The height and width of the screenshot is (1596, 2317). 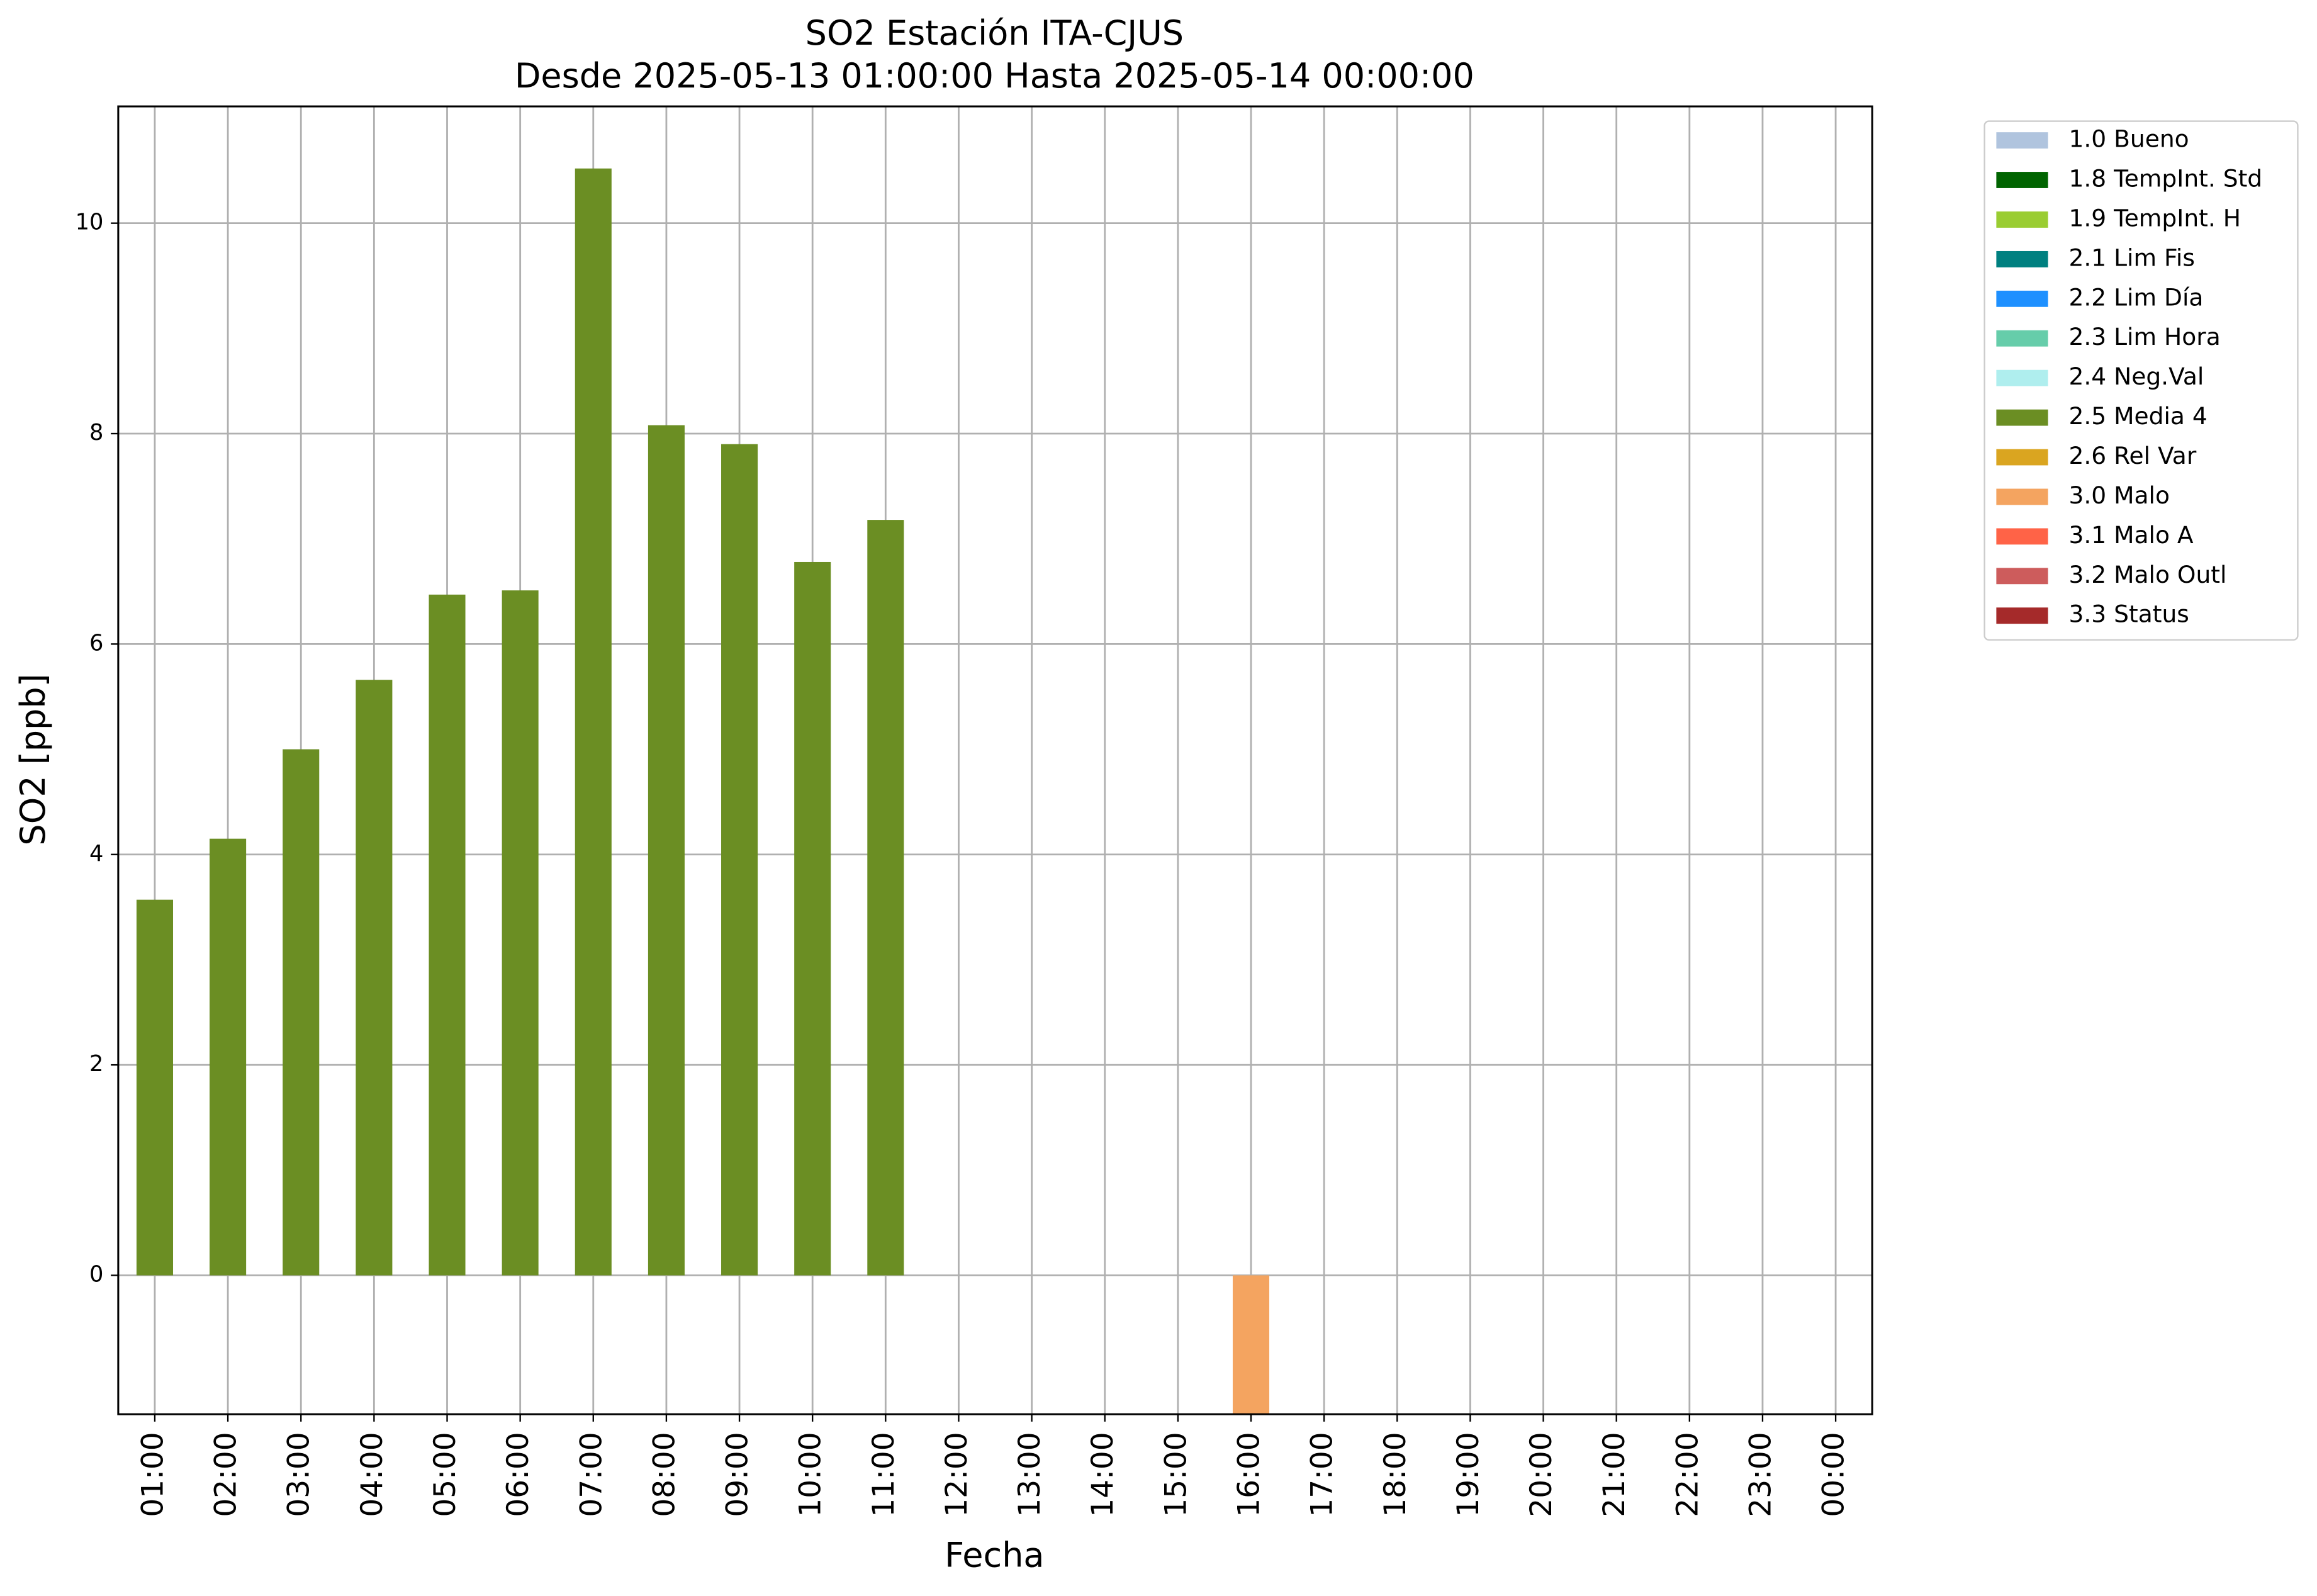 What do you see at coordinates (96, 433) in the screenshot?
I see `y-tick-label: 8` at bounding box center [96, 433].